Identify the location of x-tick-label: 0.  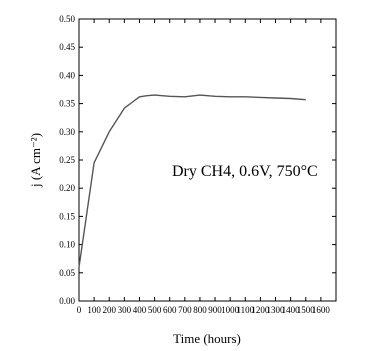
(79, 310).